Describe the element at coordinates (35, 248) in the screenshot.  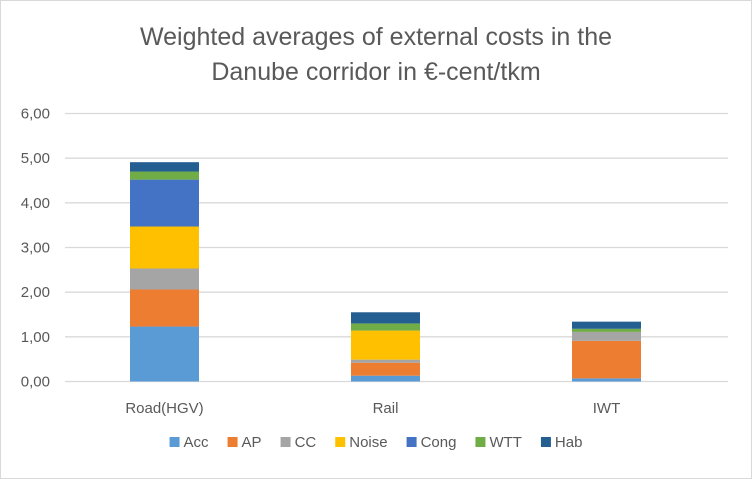
I see `y-tick-label: 3,00` at that location.